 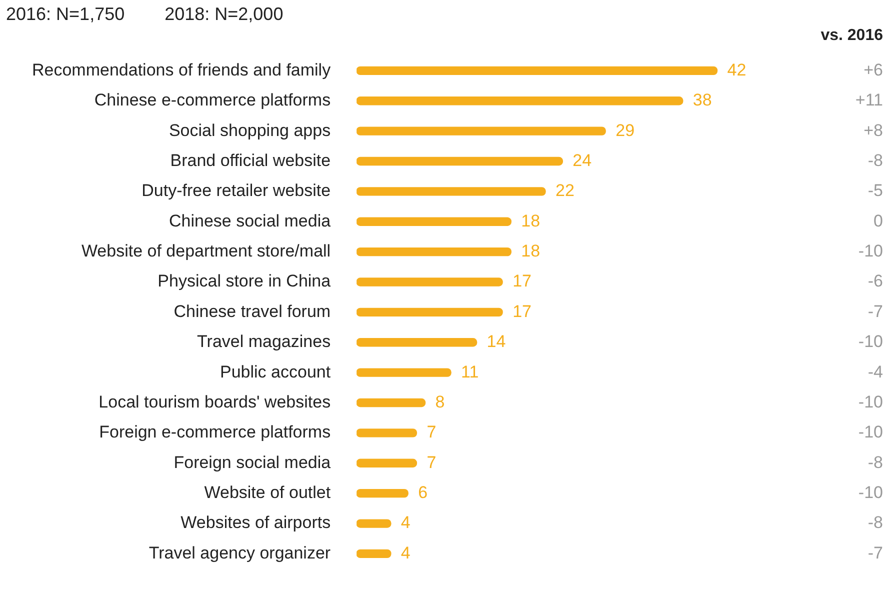 I want to click on text: +11, so click(x=869, y=100).